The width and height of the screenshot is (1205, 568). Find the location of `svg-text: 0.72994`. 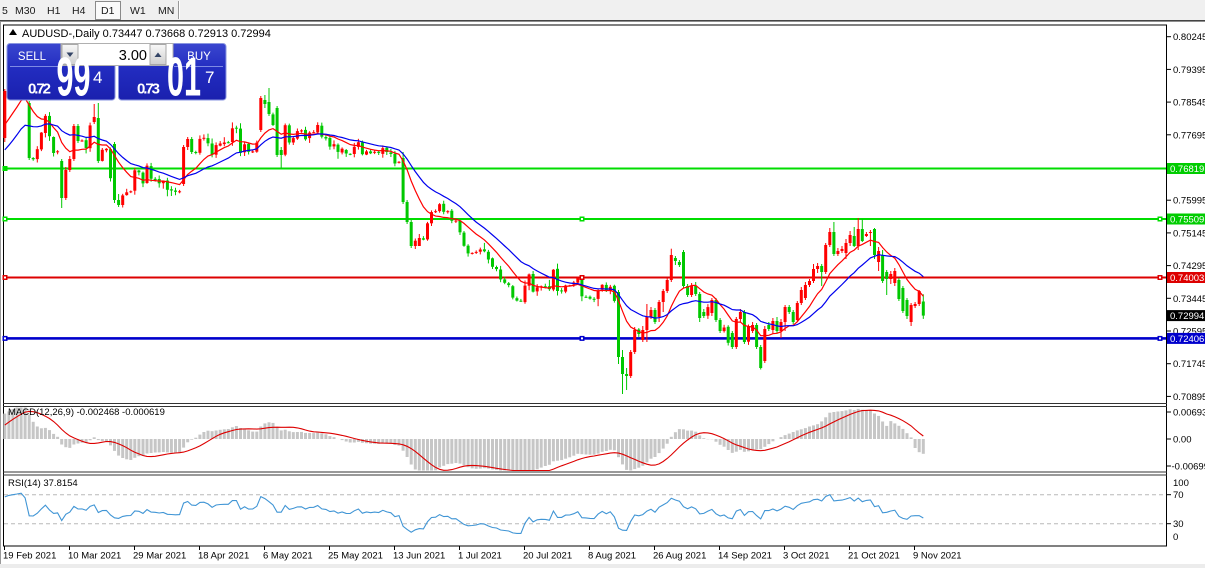

svg-text: 0.72994 is located at coordinates (1187, 316).